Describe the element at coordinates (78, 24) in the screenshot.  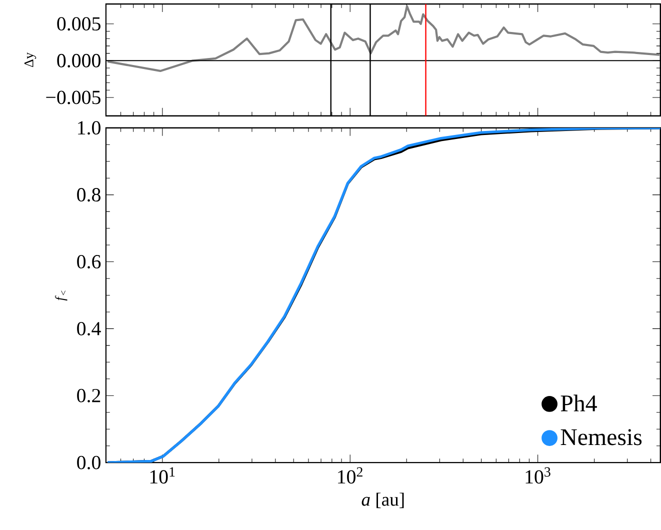
I see `y-tick-label: 0.005` at that location.